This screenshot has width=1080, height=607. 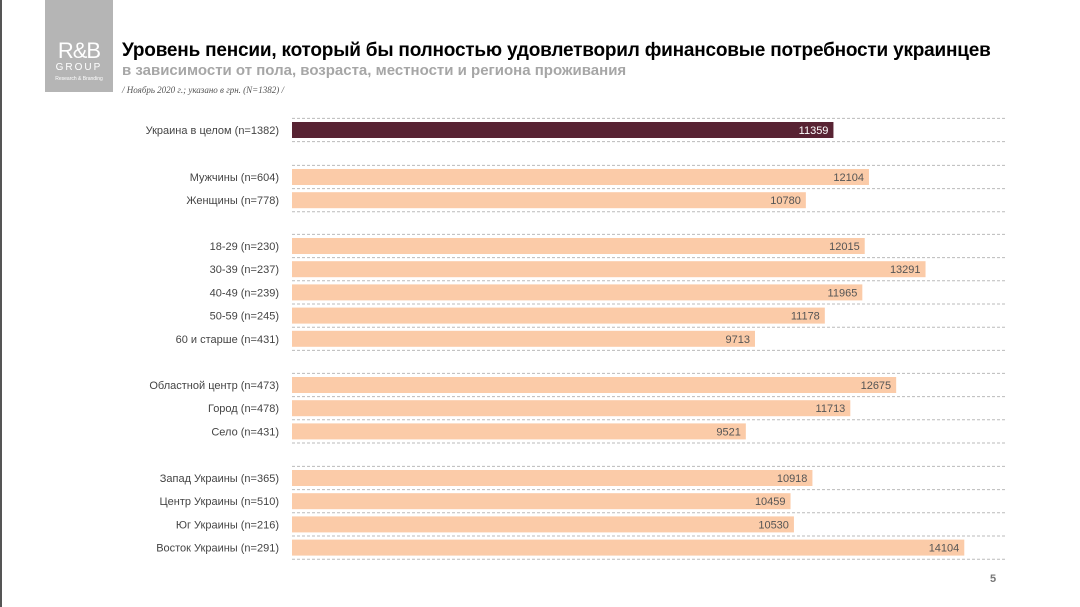 I want to click on bar-value-label: 10530, so click(x=773, y=525).